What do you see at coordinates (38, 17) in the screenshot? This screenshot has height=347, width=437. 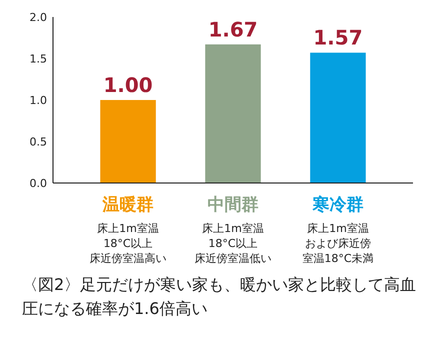 I see `y-tick-label: 2.0` at bounding box center [38, 17].